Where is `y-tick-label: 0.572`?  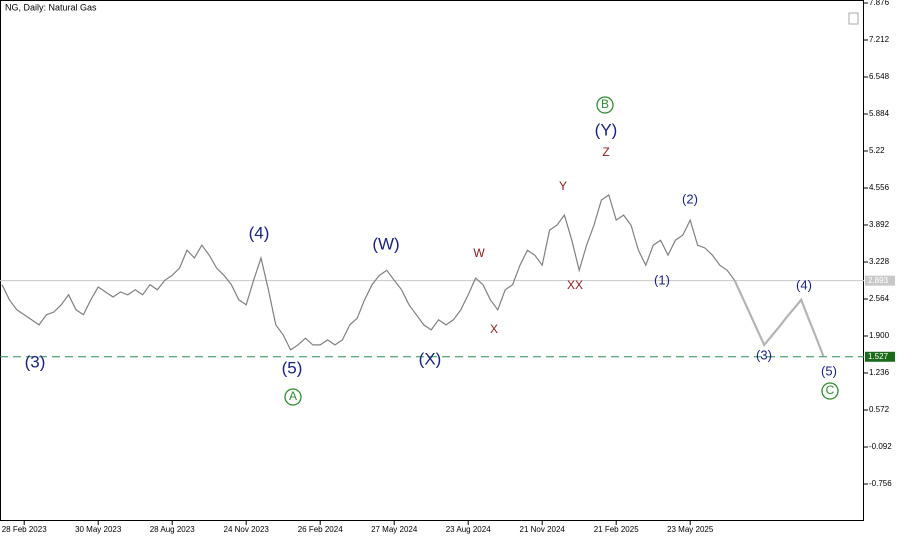
y-tick-label: 0.572 is located at coordinates (879, 409).